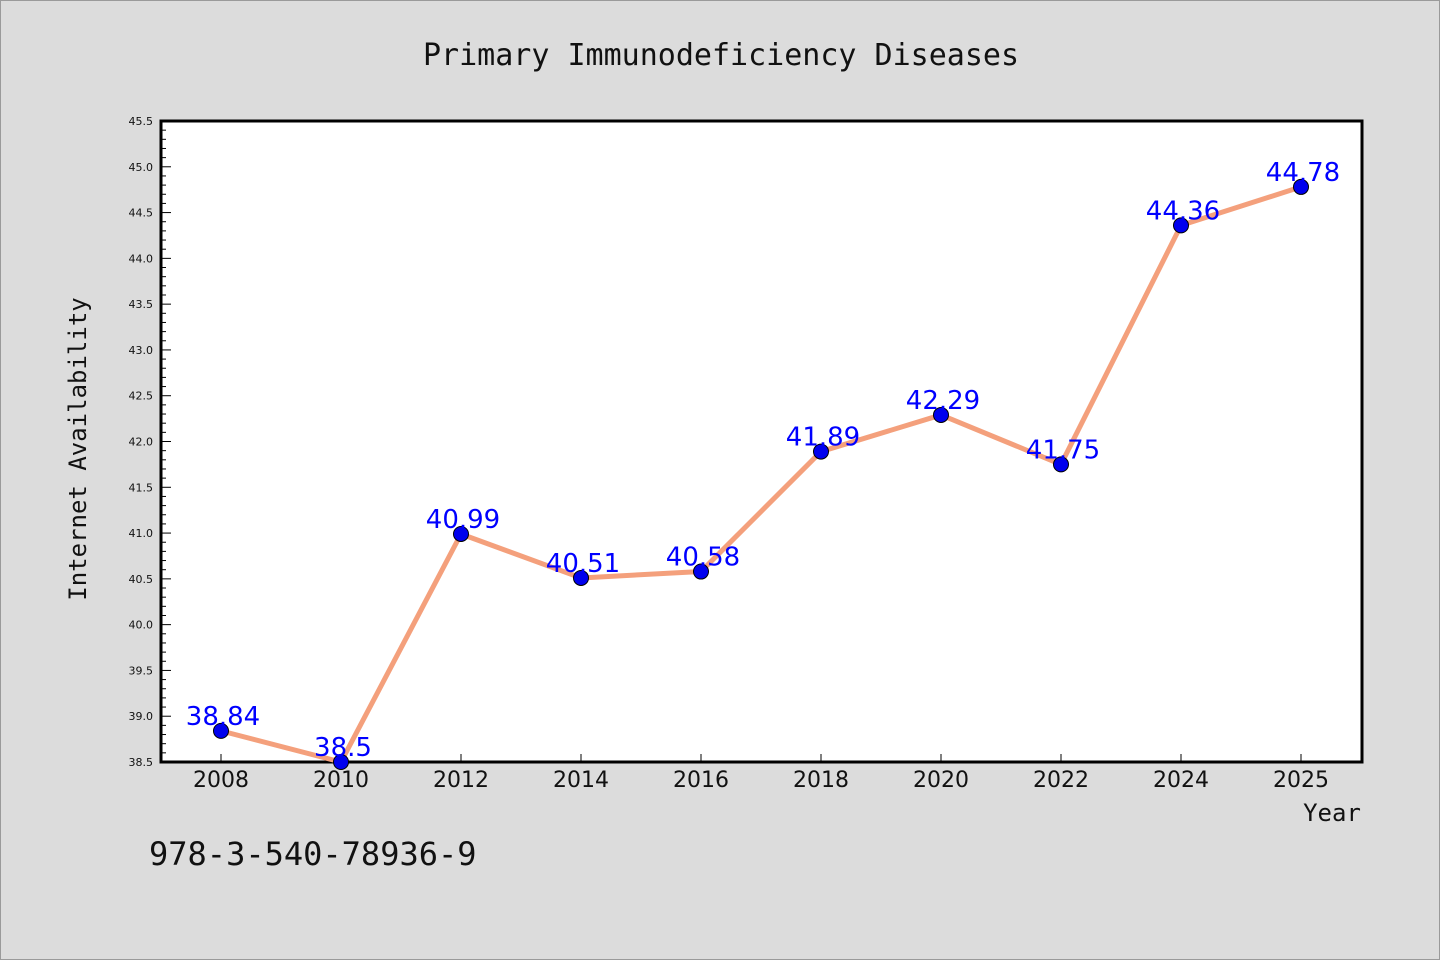 This screenshot has width=1440, height=960. What do you see at coordinates (583, 564) in the screenshot?
I see `data-label: 40.51` at bounding box center [583, 564].